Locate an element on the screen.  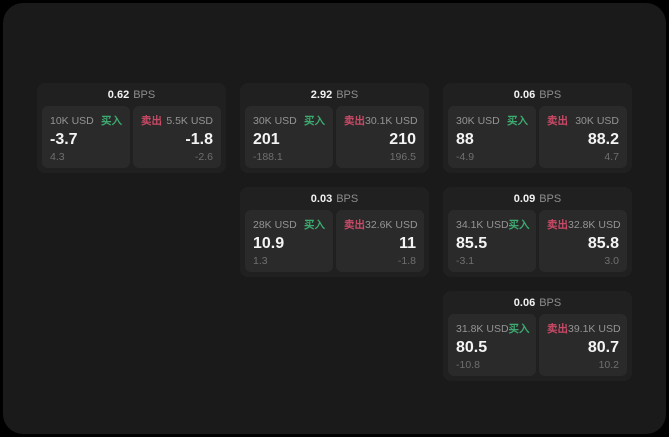
buy-delta: 4.3 is located at coordinates (57, 156).